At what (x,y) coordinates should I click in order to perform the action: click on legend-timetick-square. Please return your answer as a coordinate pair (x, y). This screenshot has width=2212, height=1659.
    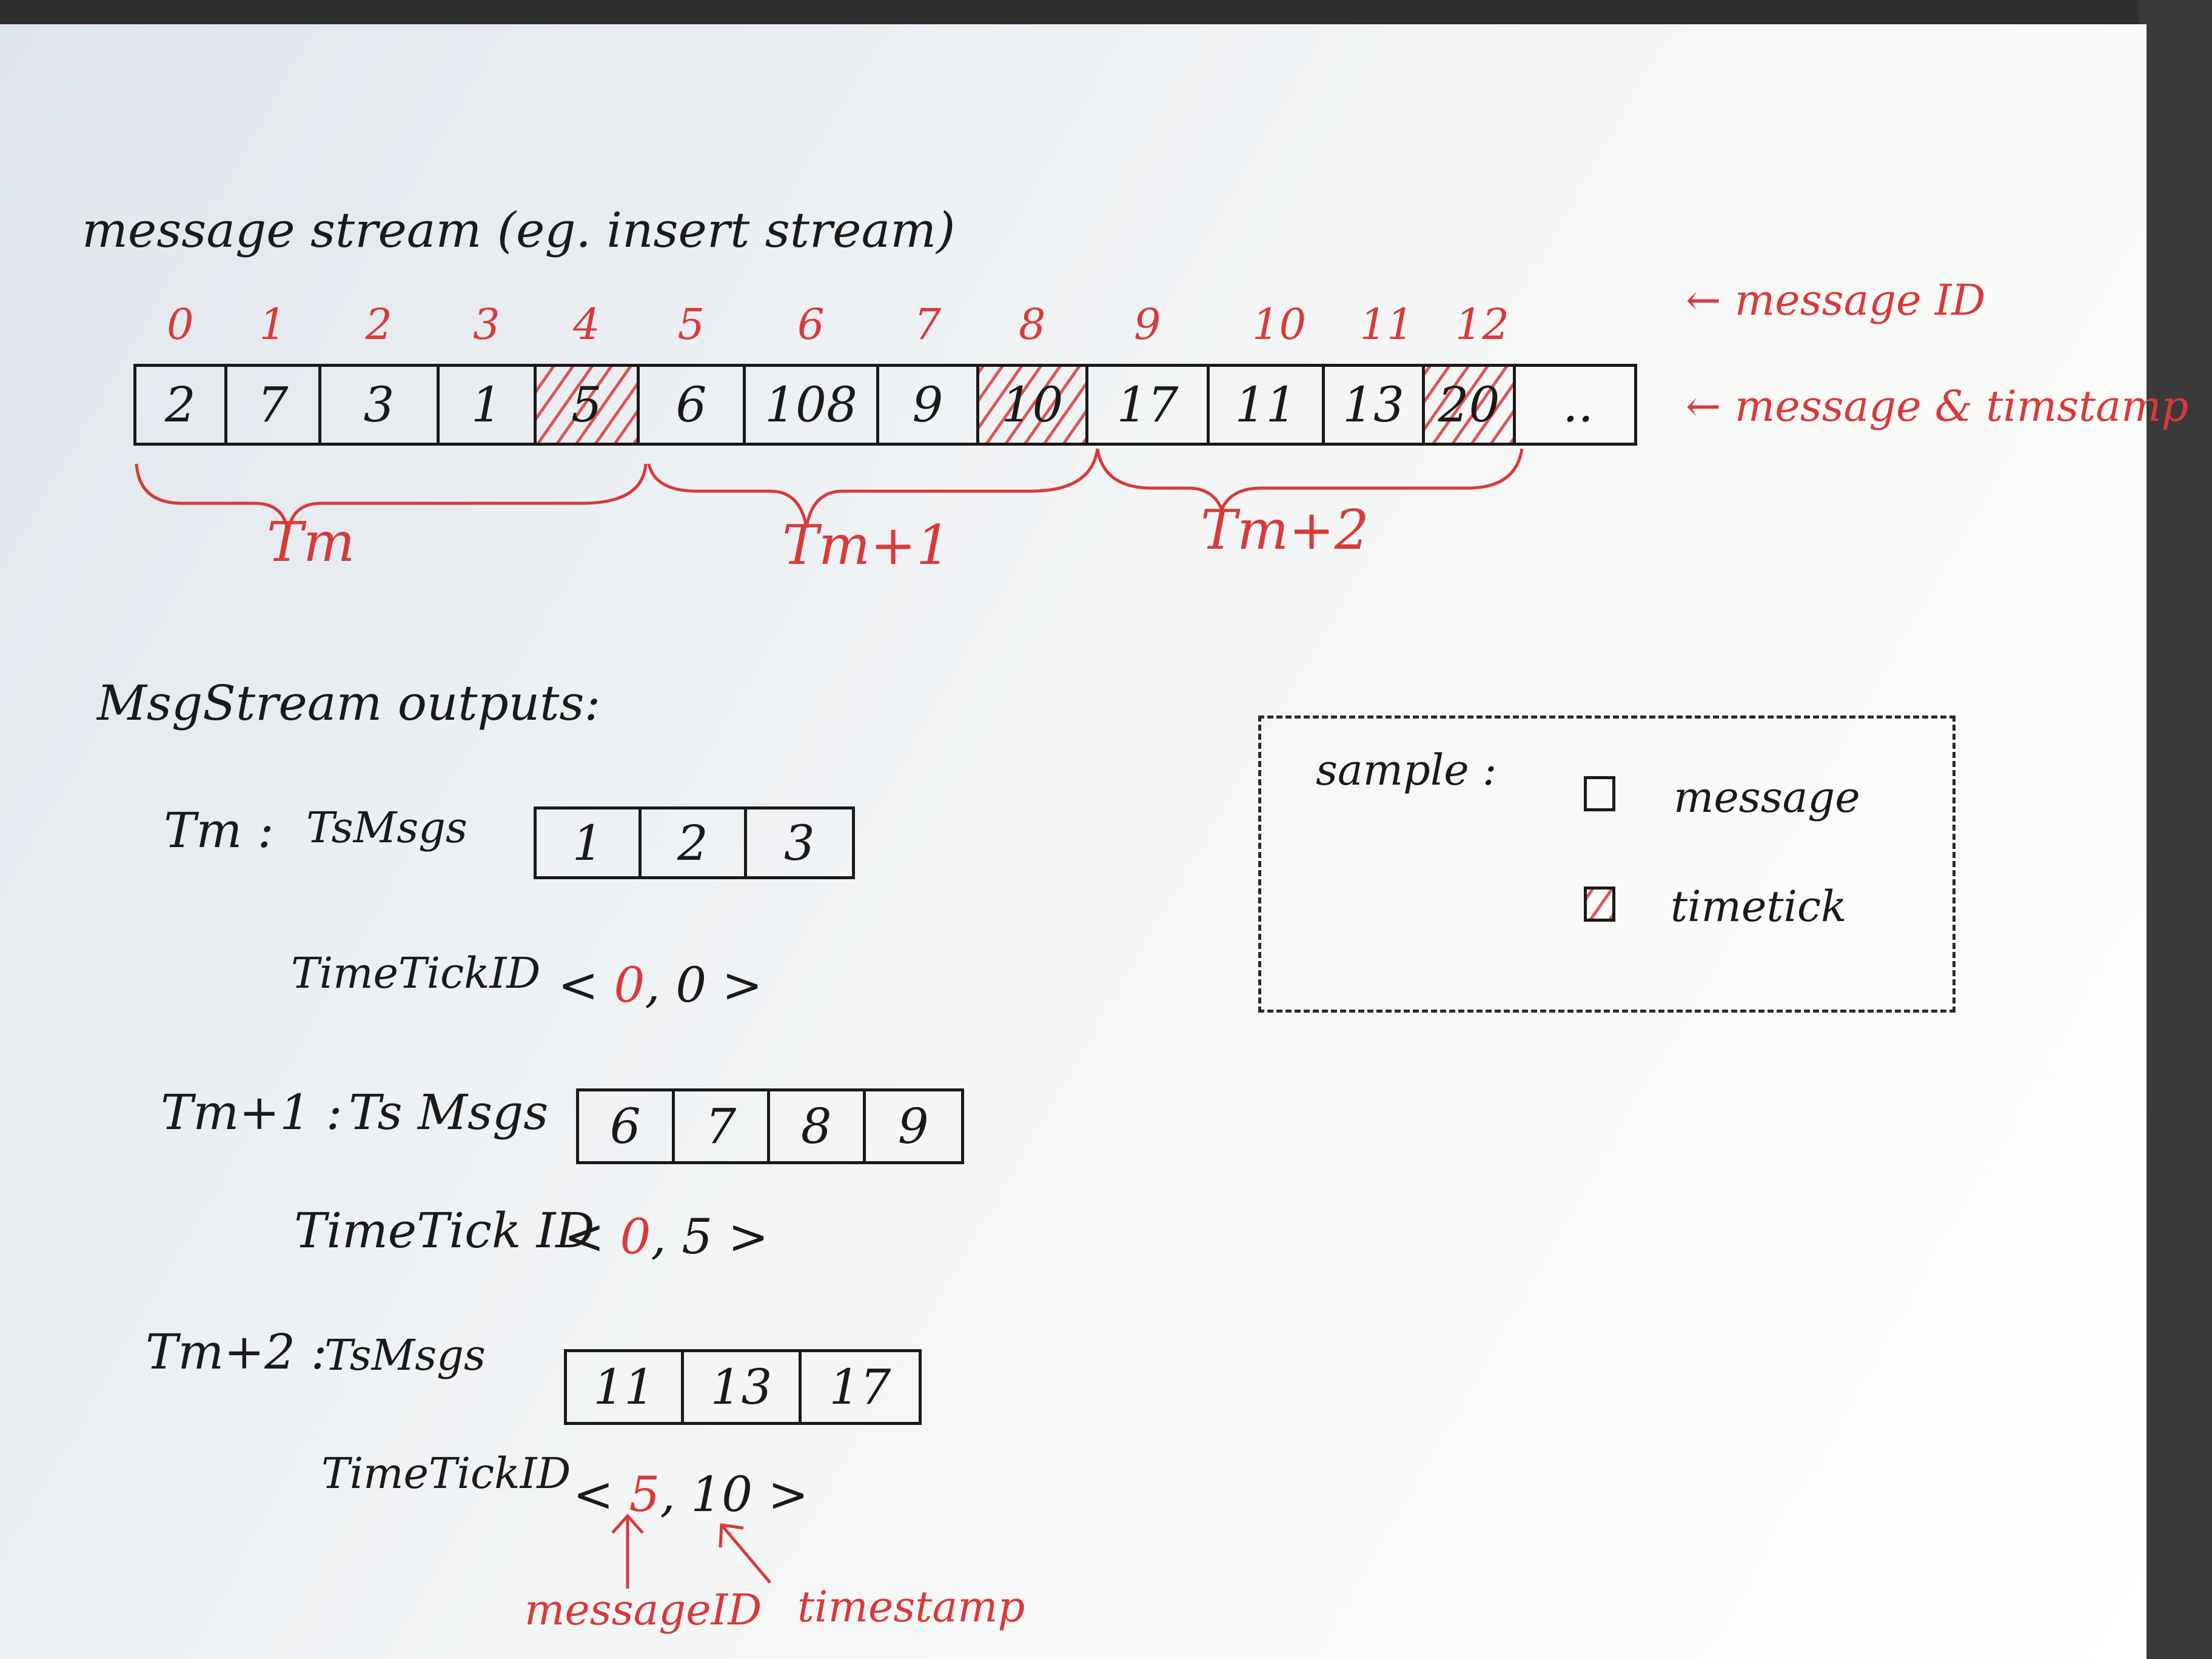
    Looking at the image, I should click on (1599, 904).